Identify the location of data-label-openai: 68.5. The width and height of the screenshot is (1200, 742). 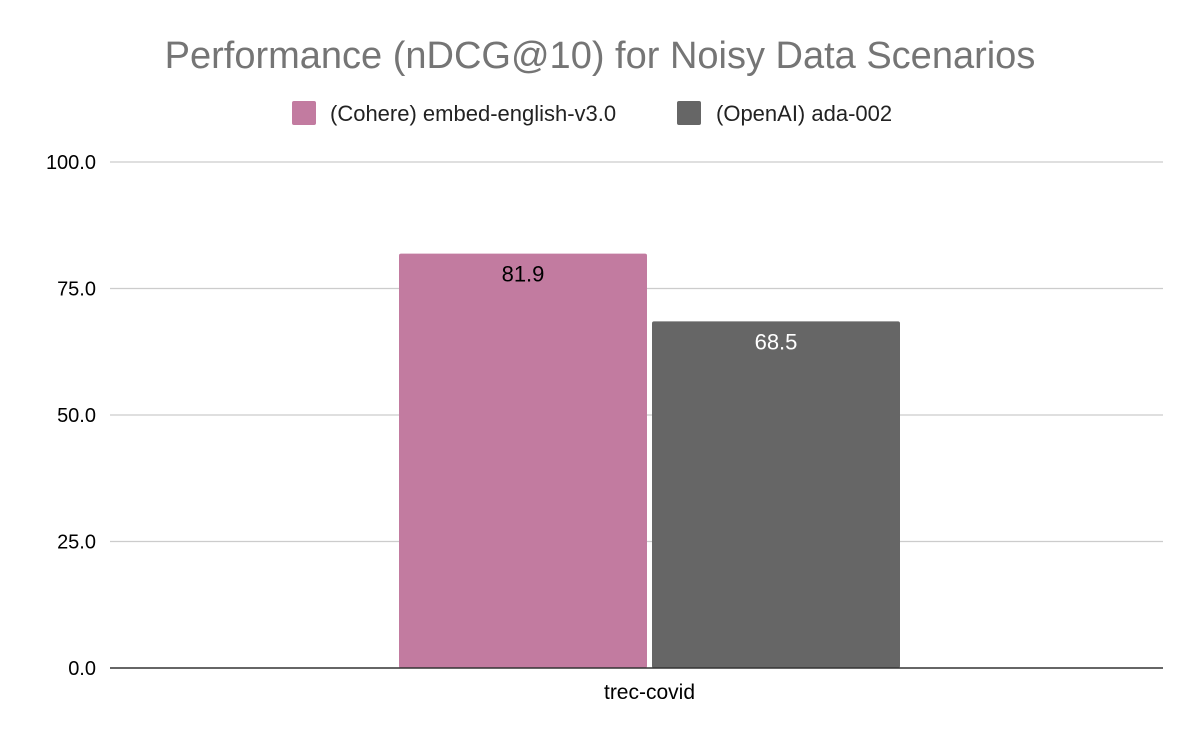
(776, 341).